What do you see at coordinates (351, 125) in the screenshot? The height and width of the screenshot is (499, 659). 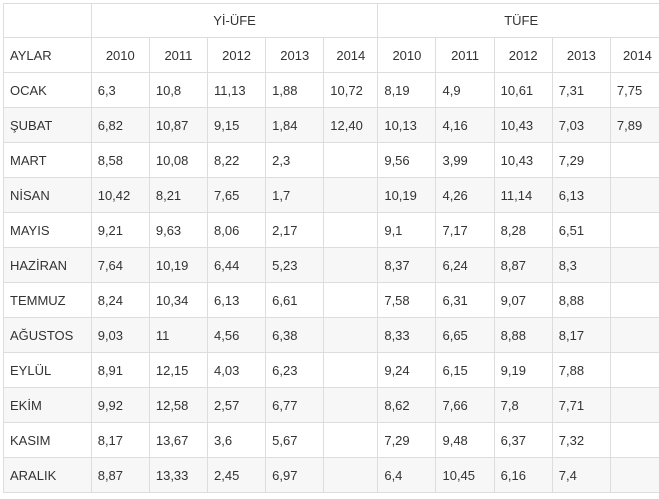 I see `cell-yi-ufe: 12,40` at bounding box center [351, 125].